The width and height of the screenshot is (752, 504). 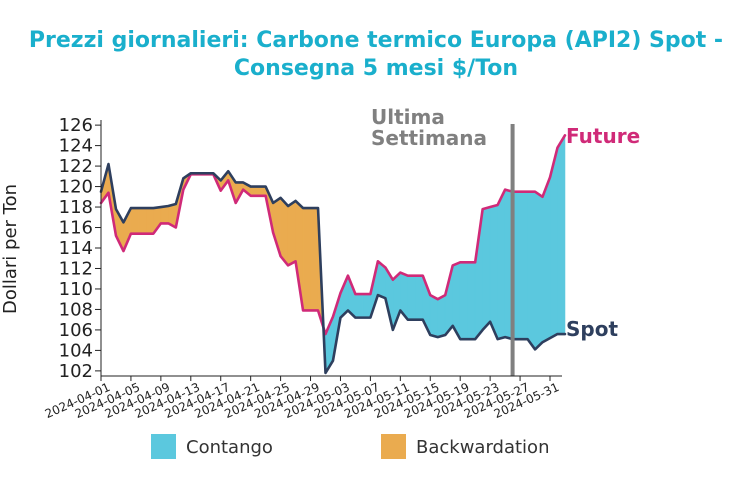 What do you see at coordinates (76, 248) in the screenshot?
I see `y-tick-label: 114` at bounding box center [76, 248].